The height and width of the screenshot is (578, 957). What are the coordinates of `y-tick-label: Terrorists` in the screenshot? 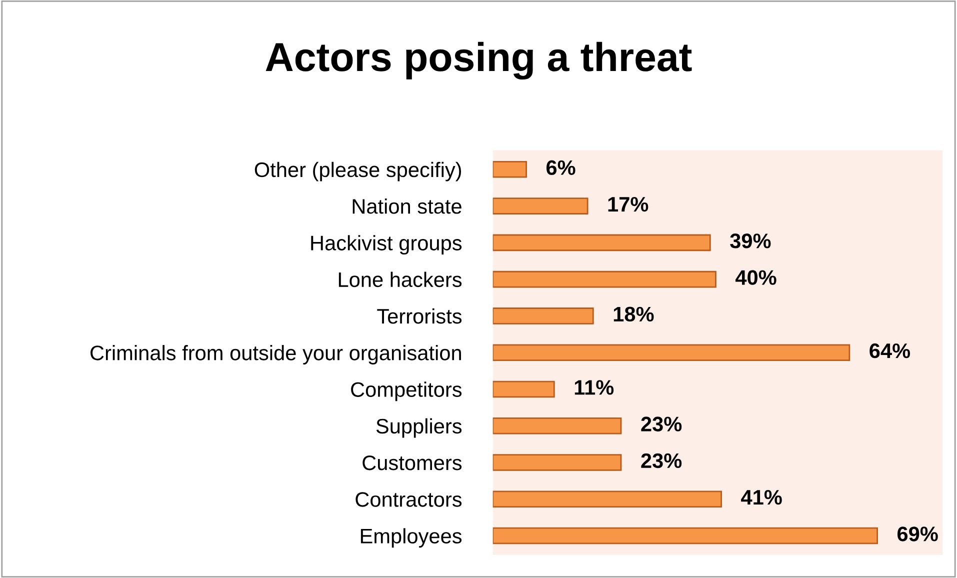 It's located at (419, 316).